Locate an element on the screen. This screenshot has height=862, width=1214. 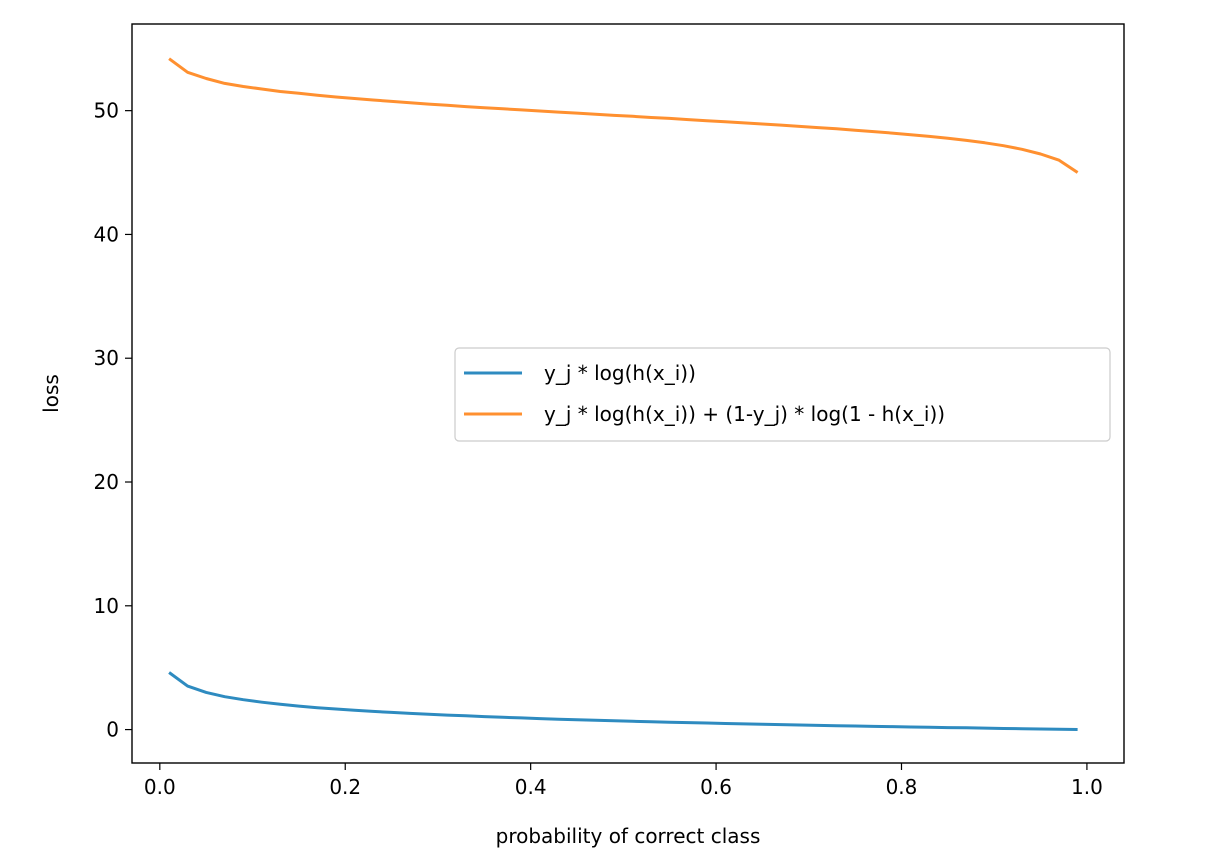
y-tick-label: 40 is located at coordinates (106, 234).